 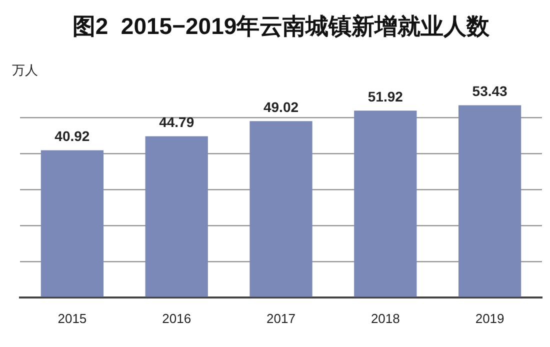 I want to click on data-label: 51.92, so click(x=386, y=96).